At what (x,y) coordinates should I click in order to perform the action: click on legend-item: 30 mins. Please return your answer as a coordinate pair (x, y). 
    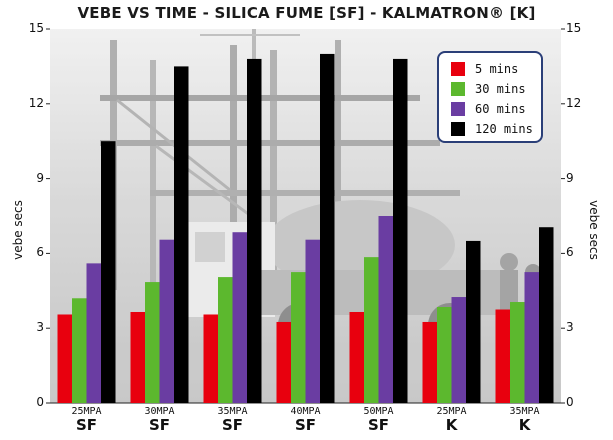
    Looking at the image, I should click on (496, 89).